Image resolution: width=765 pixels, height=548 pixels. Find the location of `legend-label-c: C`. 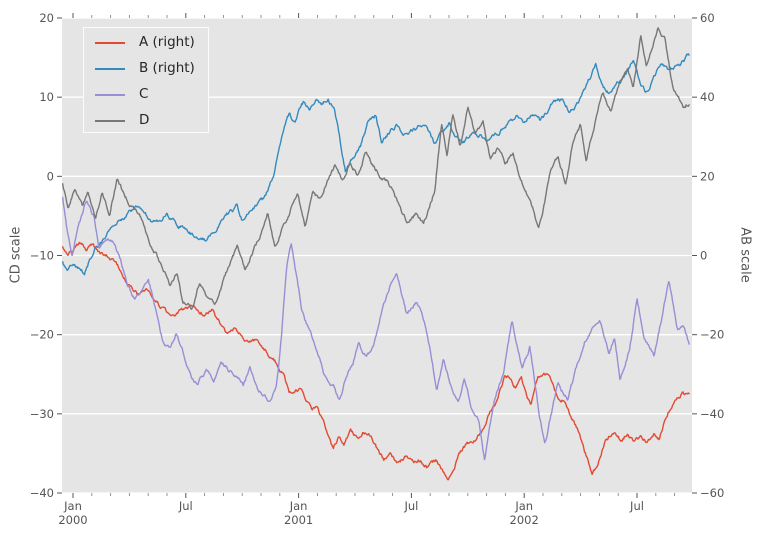

legend-label-c: C is located at coordinates (144, 94).